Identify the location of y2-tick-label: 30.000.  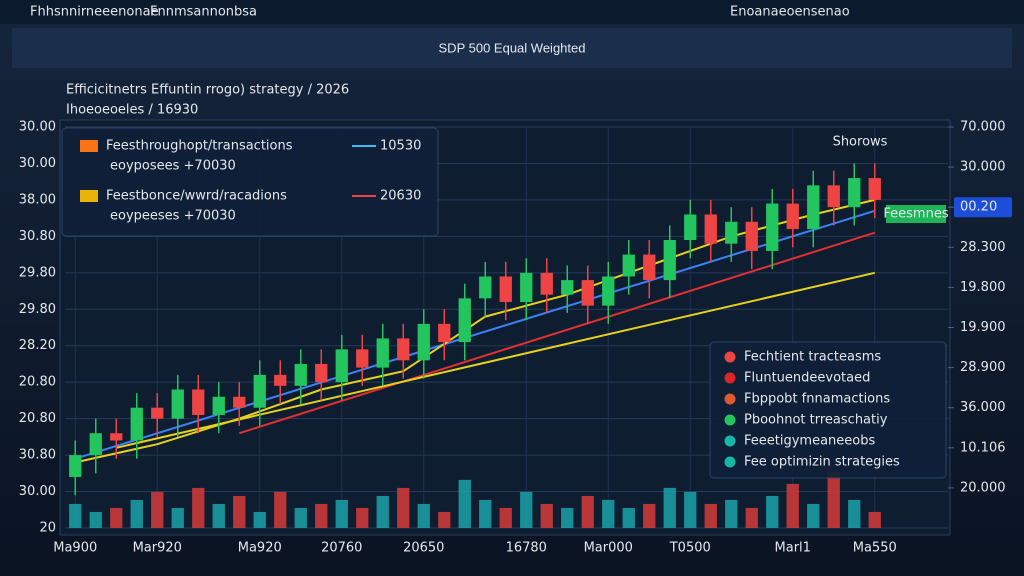
(983, 167).